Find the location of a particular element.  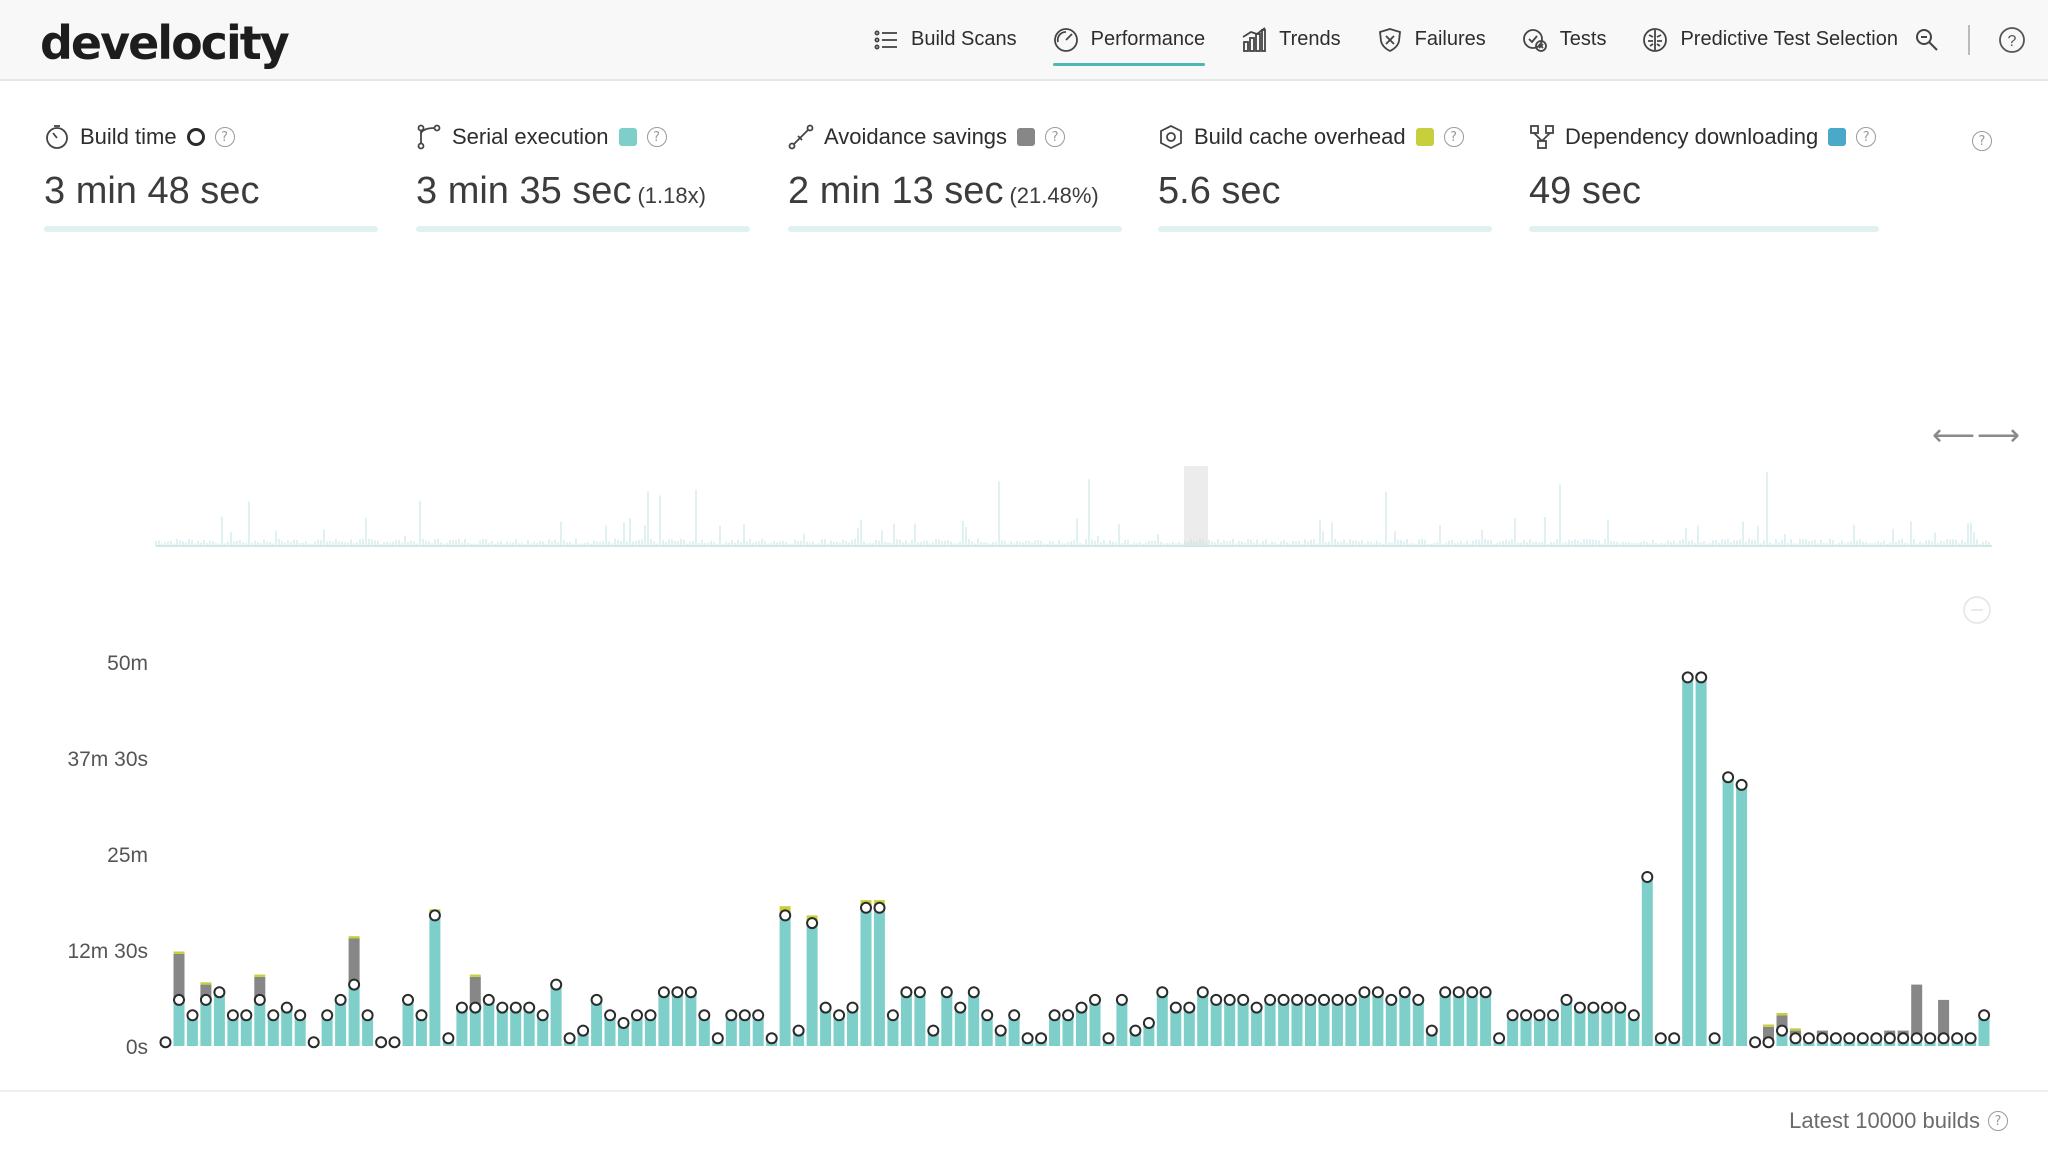

logo: develocity is located at coordinates (165, 43).